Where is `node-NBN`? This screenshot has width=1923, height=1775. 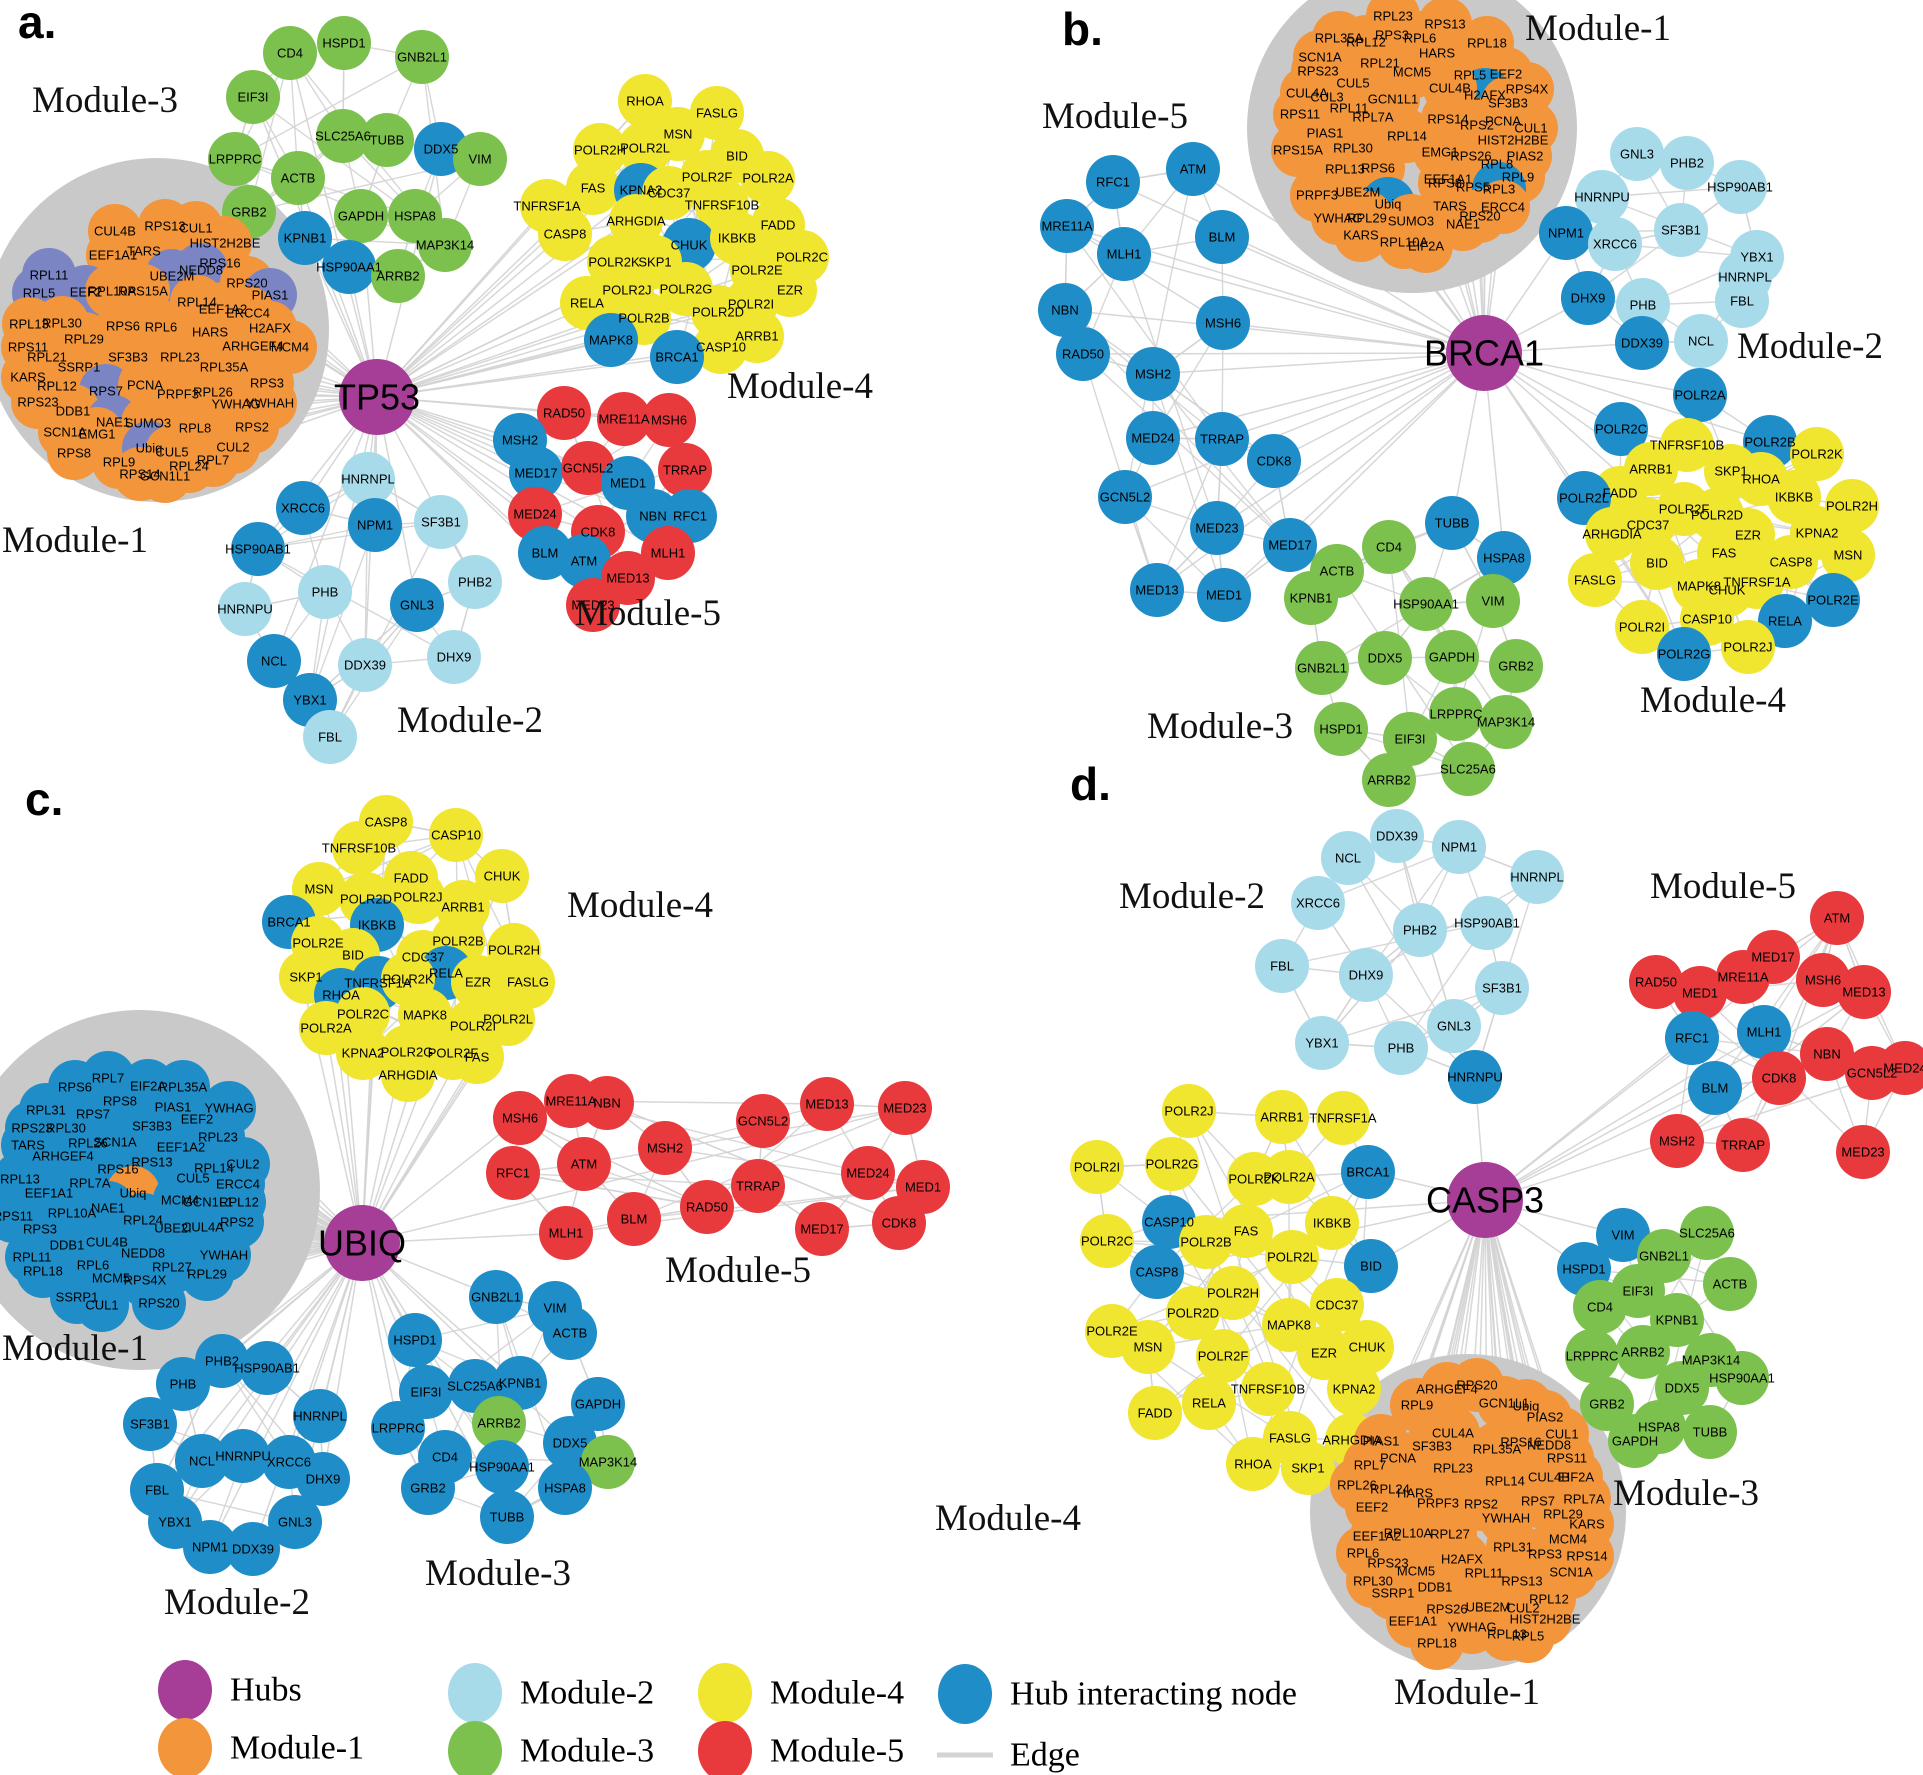
node-NBN is located at coordinates (607, 1103).